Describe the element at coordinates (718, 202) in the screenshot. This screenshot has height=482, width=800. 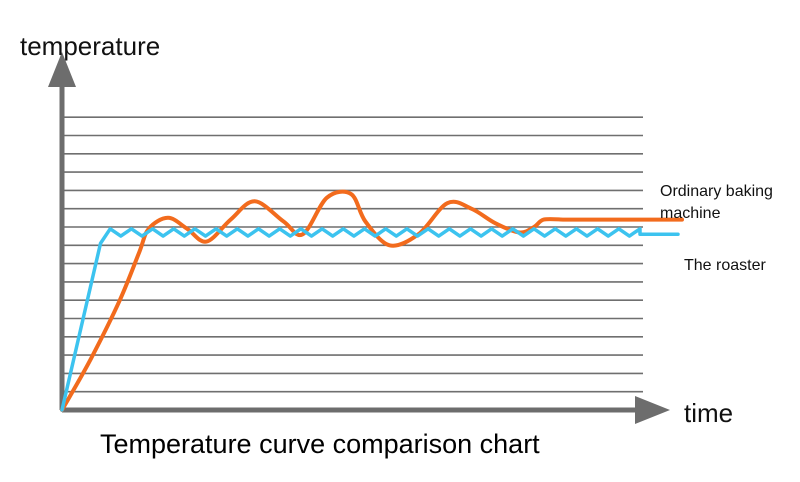
I see `legend-label-ordinary-baking-machine: Ordinary baking machine` at that location.